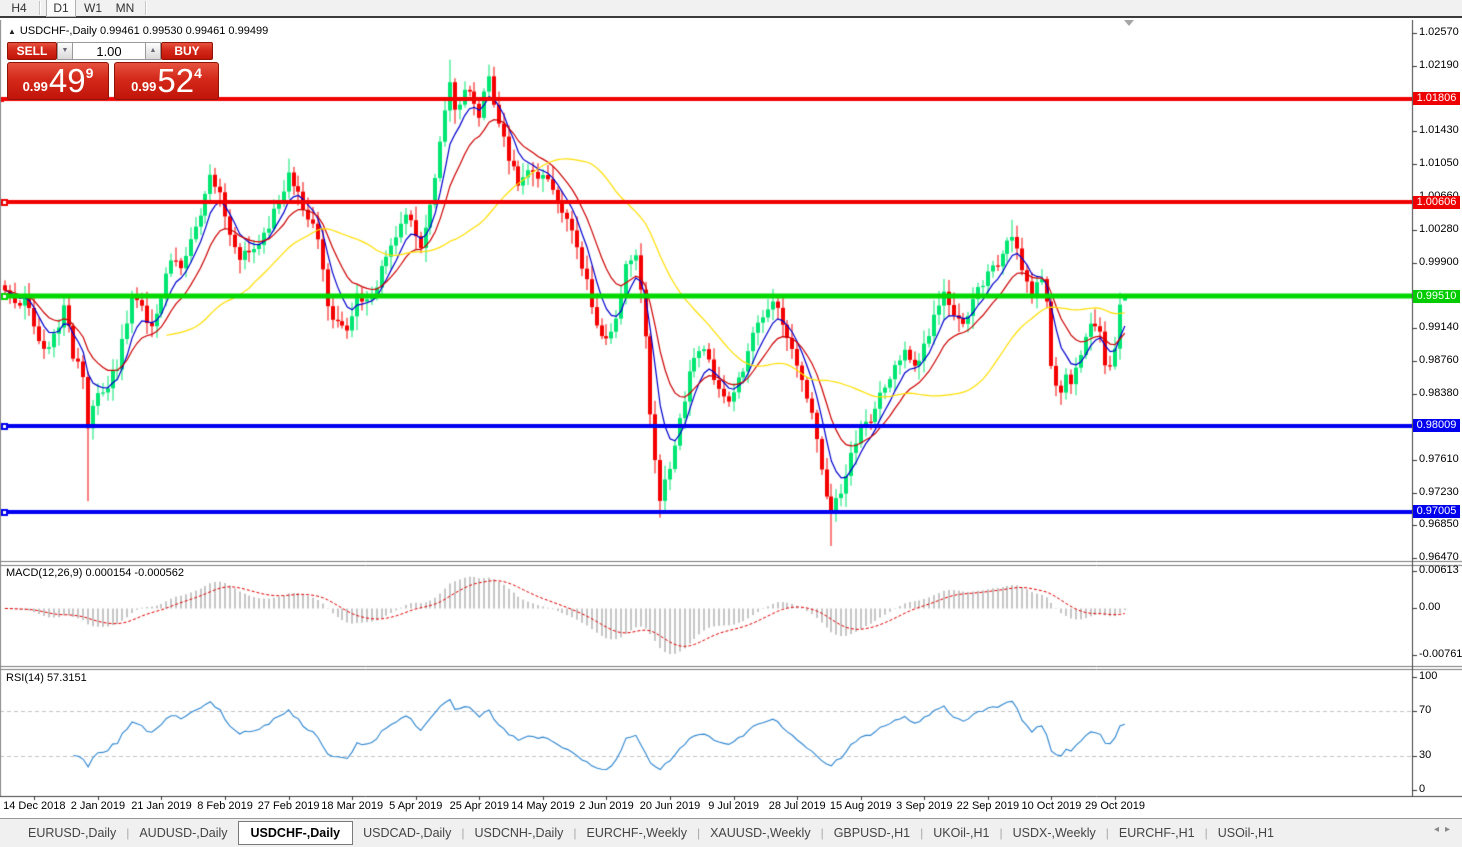 Image resolution: width=1462 pixels, height=847 pixels. What do you see at coordinates (1425, 755) in the screenshot?
I see `rsi-axis-tick: 30` at bounding box center [1425, 755].